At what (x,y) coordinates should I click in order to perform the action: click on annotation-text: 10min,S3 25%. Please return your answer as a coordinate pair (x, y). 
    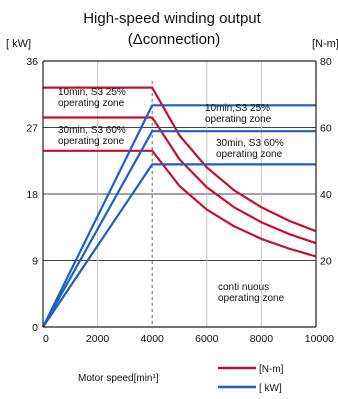
    Looking at the image, I should click on (237, 108).